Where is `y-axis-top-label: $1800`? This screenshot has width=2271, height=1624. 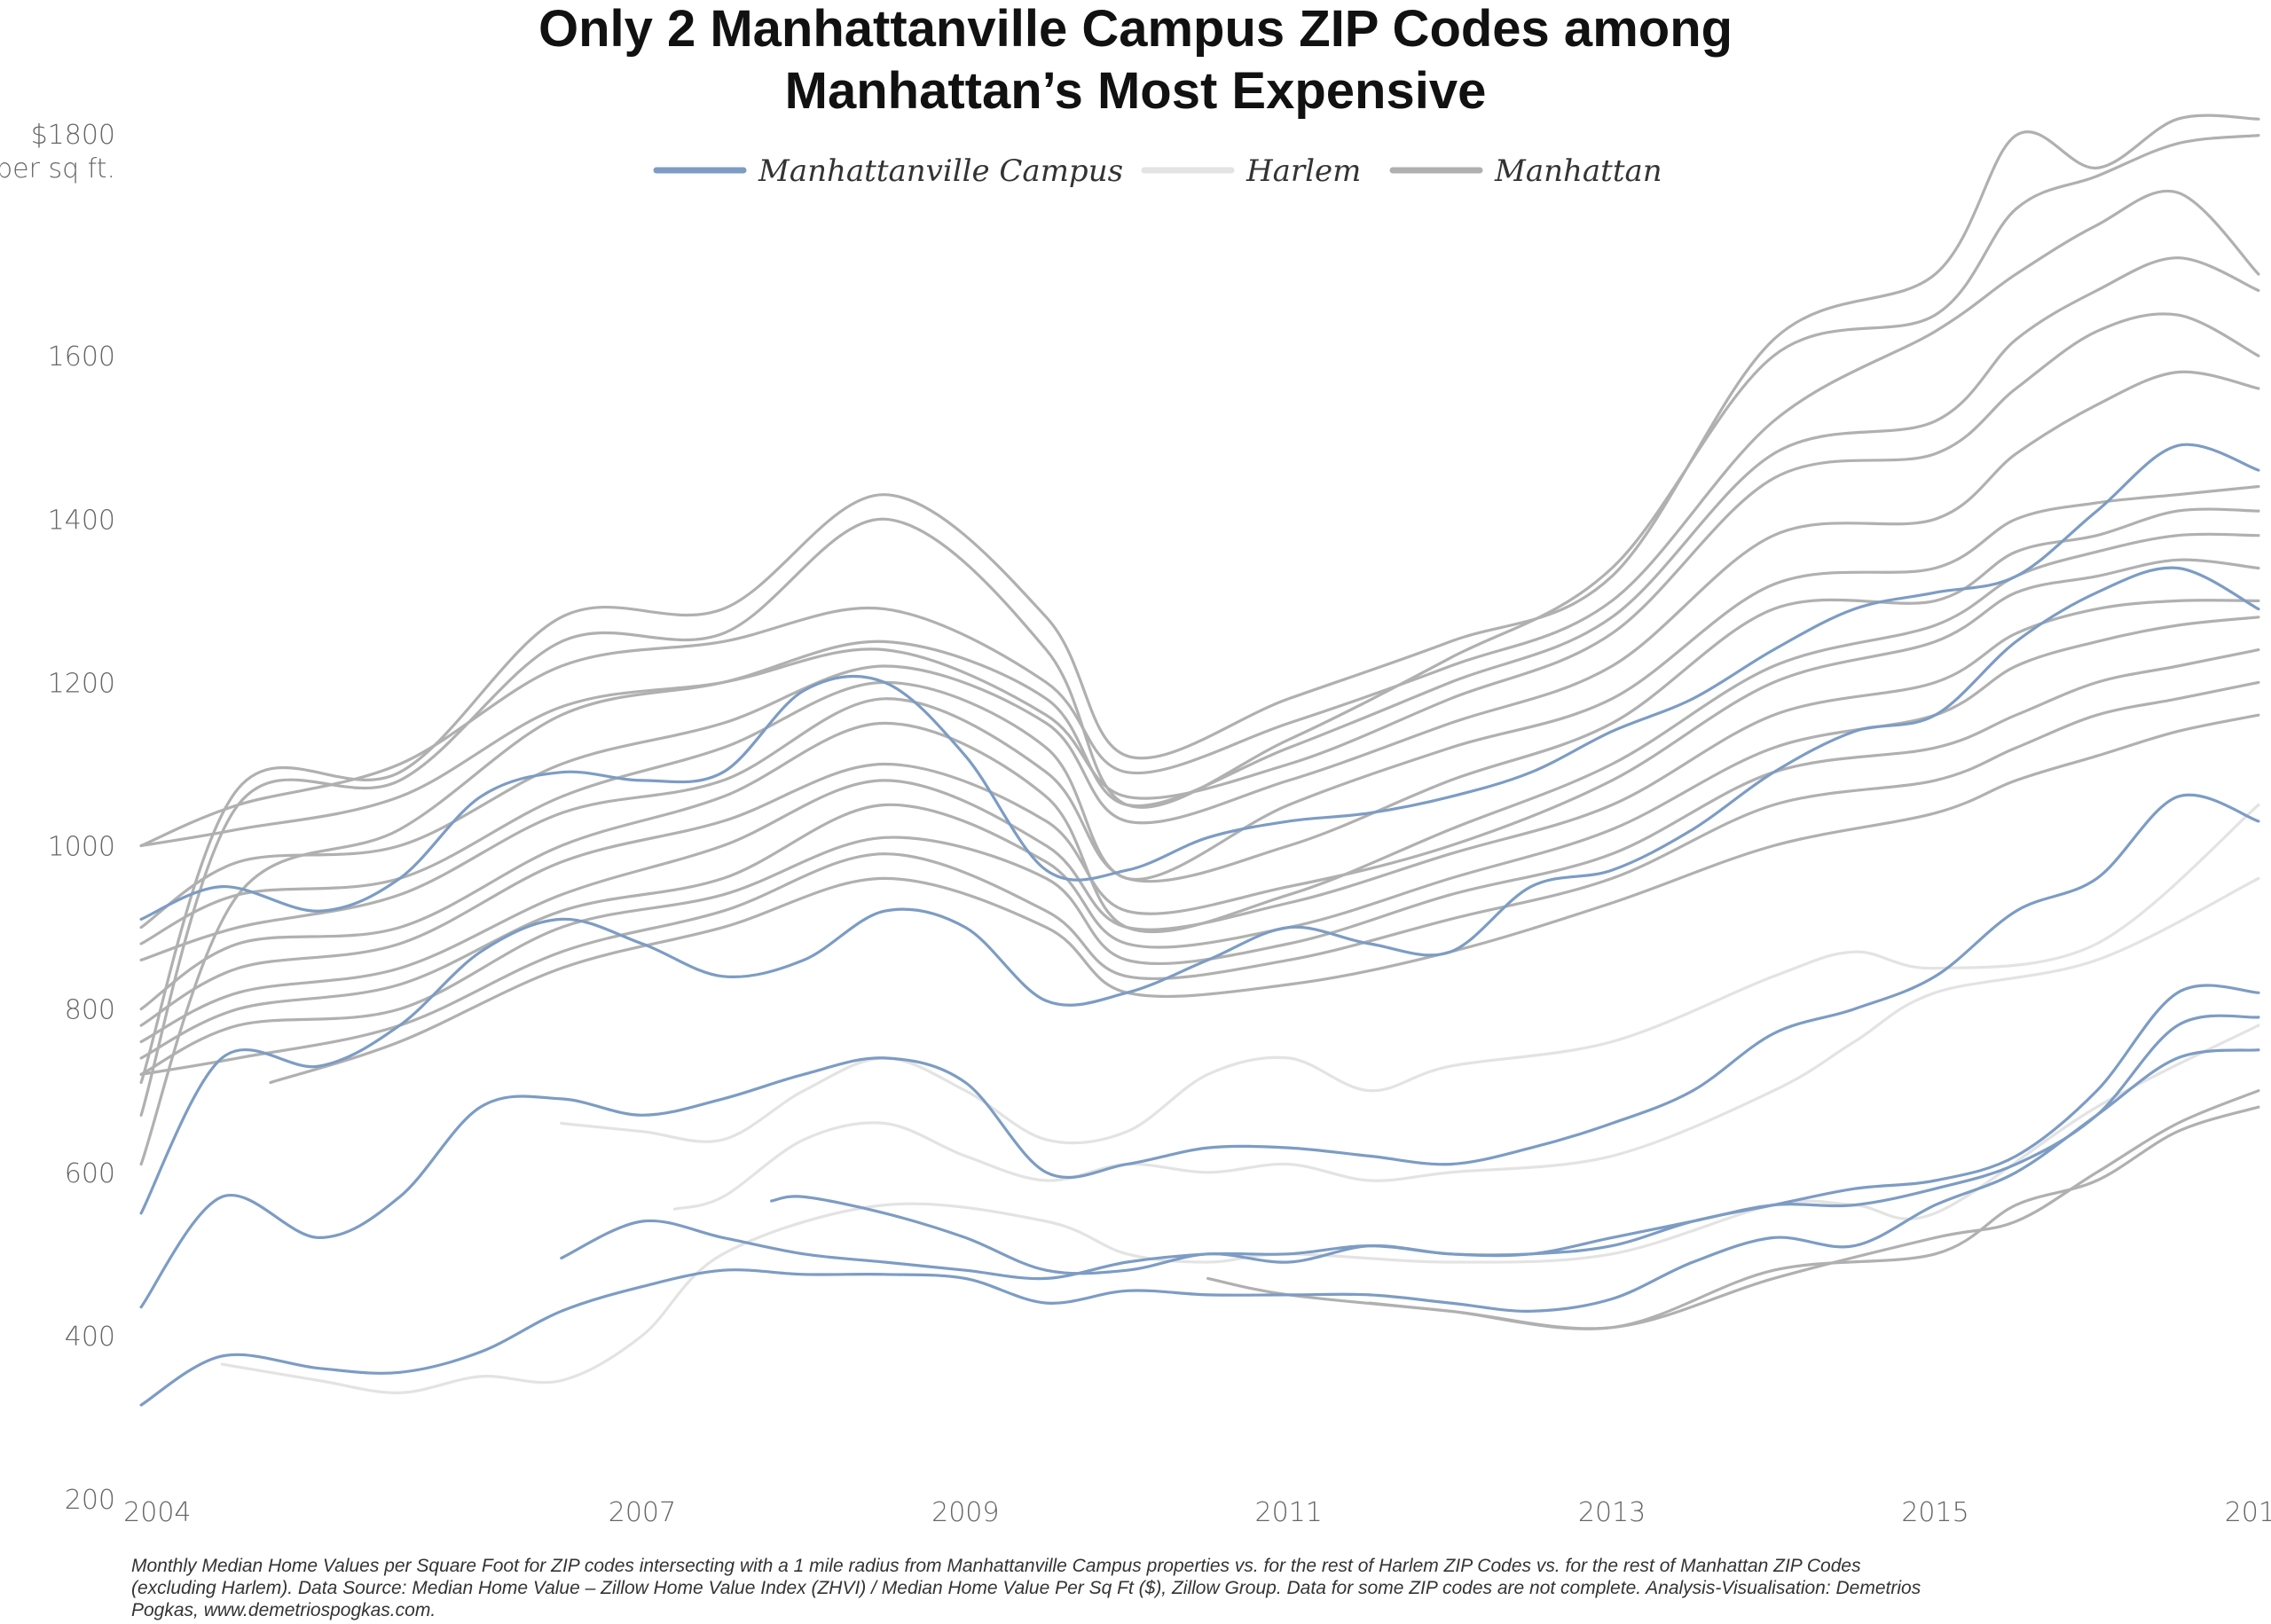 y-axis-top-label: $1800 is located at coordinates (73, 135).